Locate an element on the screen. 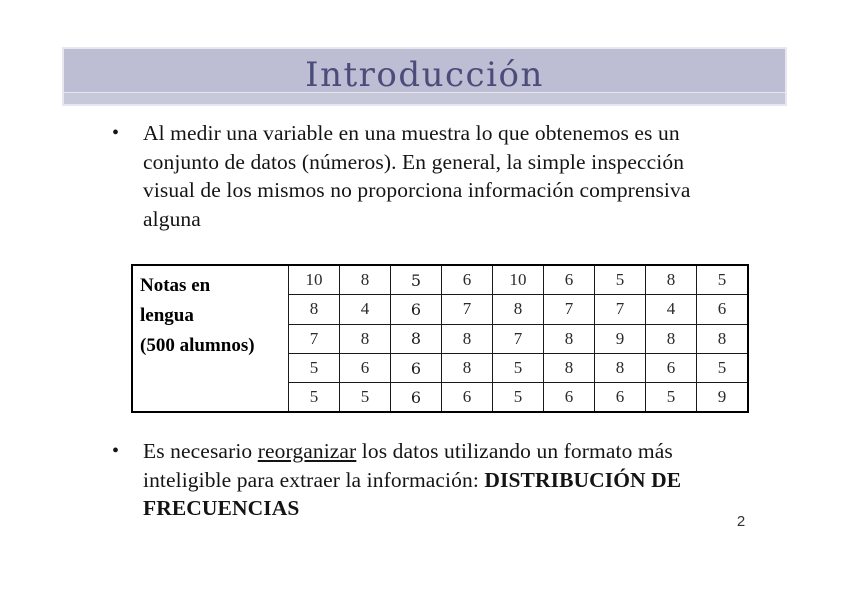  bullet-line: alguna is located at coordinates (172, 218).